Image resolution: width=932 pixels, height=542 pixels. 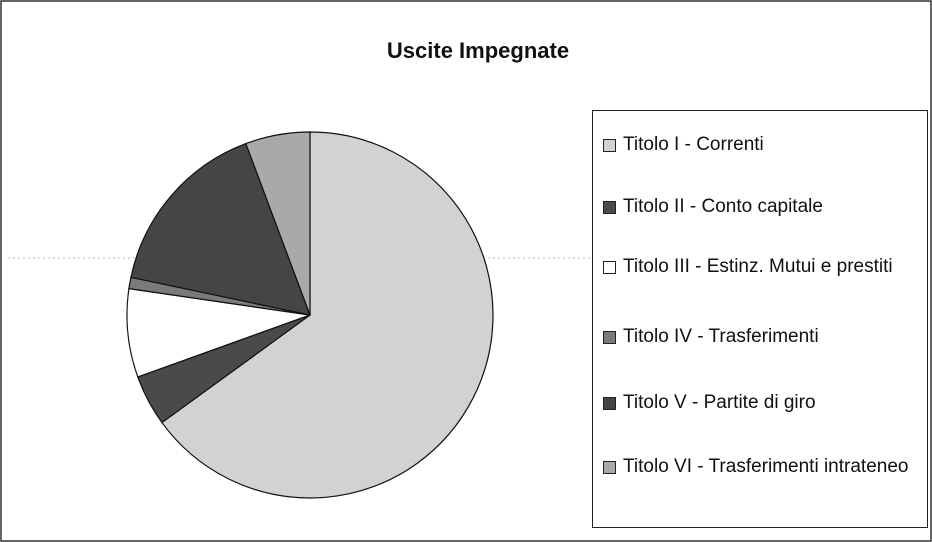 I want to click on legend-entry: Titolo II - Conto capitale, so click(x=762, y=207).